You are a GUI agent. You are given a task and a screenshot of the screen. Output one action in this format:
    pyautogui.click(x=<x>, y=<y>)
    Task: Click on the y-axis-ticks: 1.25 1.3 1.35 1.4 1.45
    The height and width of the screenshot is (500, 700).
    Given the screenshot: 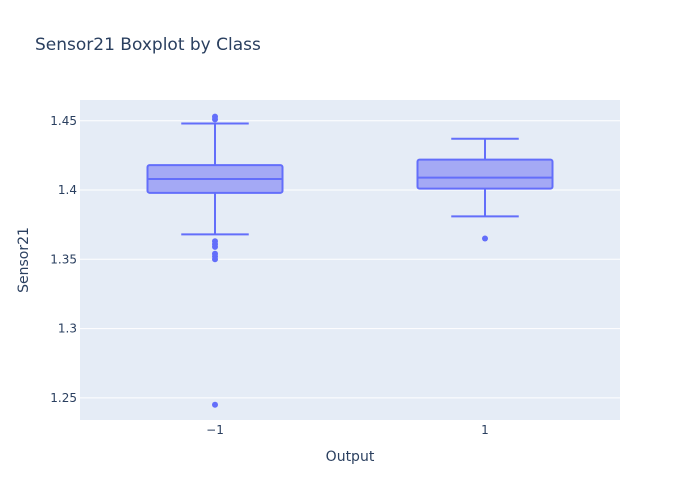 What is the action you would take?
    pyautogui.click(x=63, y=259)
    